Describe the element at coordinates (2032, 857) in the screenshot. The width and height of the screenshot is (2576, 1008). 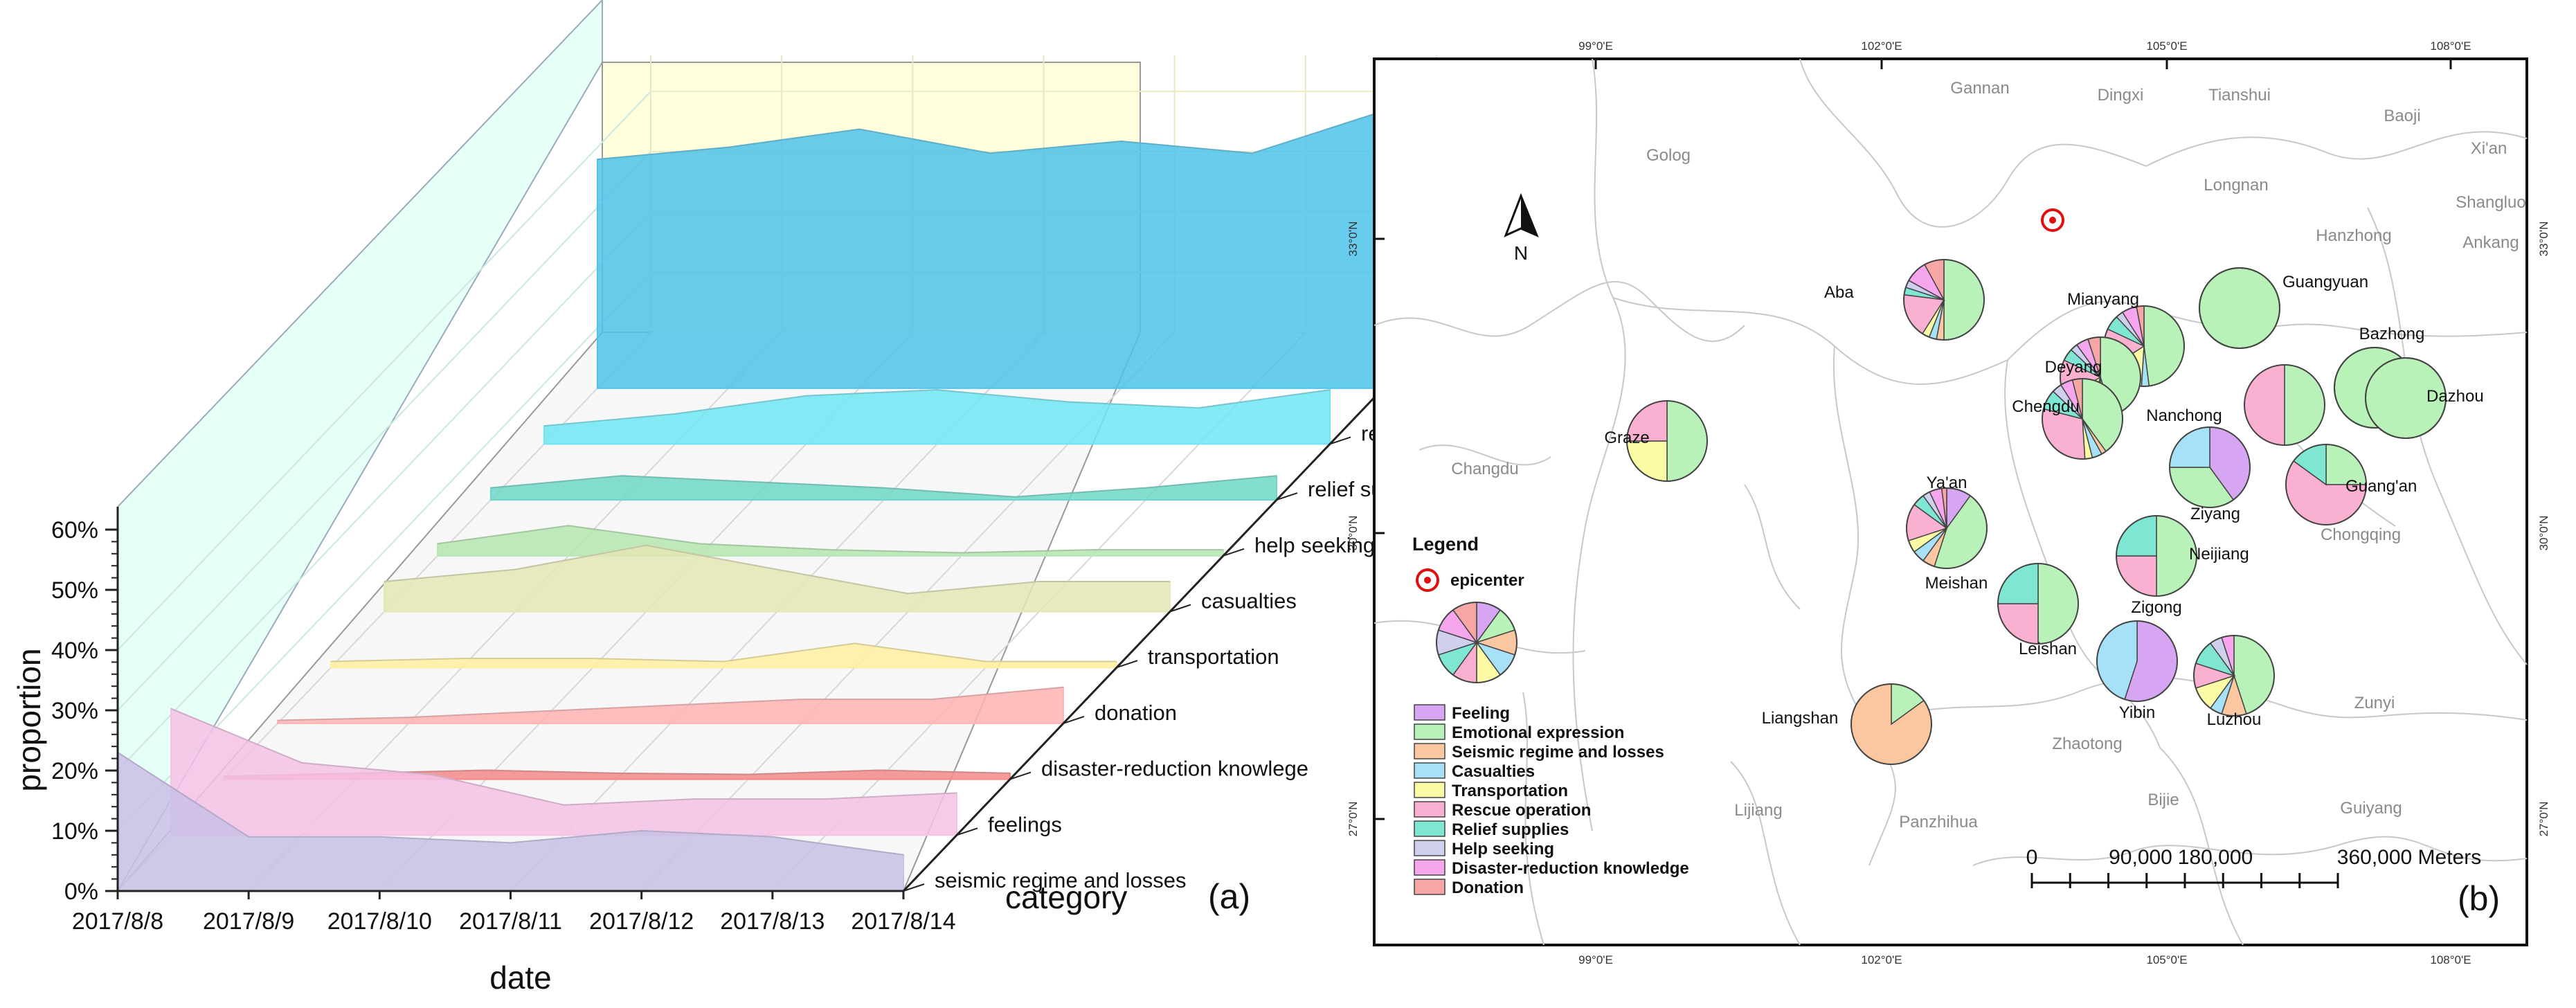
I see `scale-label: 0` at that location.